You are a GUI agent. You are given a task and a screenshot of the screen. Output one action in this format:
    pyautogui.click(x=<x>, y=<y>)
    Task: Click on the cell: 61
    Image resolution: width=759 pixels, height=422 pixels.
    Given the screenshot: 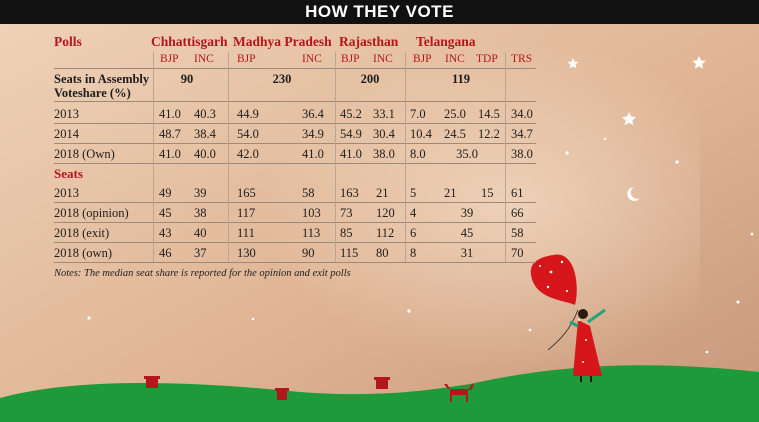 What is the action you would take?
    pyautogui.click(x=517, y=193)
    